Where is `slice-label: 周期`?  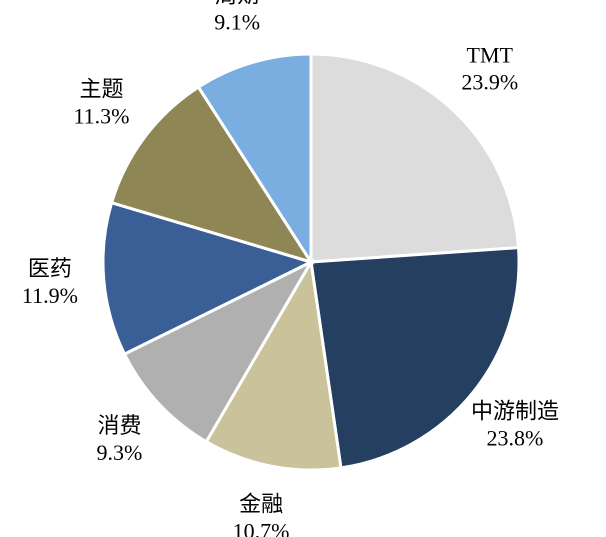
slice-label: 周期 is located at coordinates (237, 4).